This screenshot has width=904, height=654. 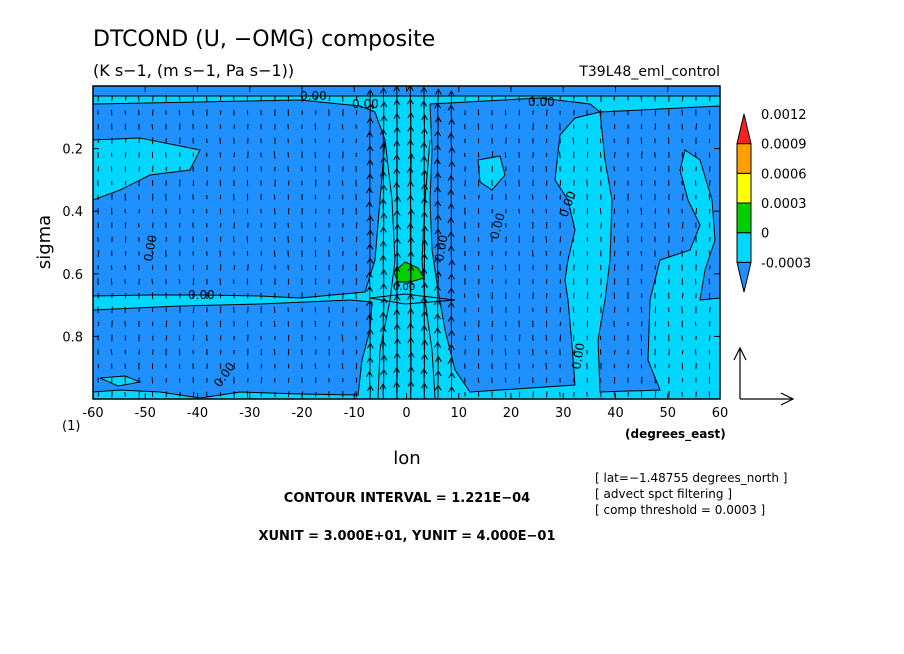 What do you see at coordinates (72, 337) in the screenshot?
I see `y-tick-label: 0.8` at bounding box center [72, 337].